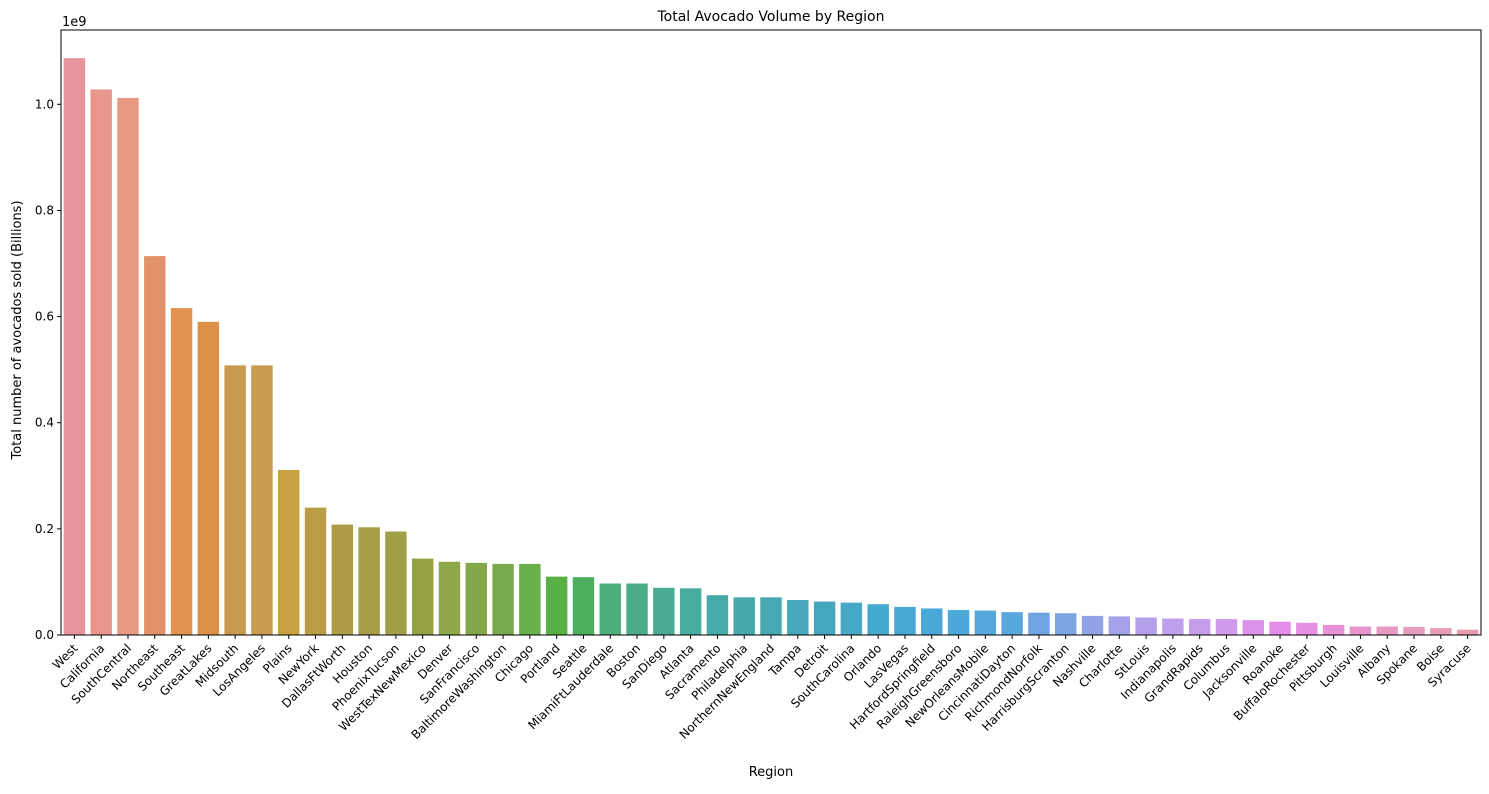  What do you see at coordinates (503, 599) in the screenshot?
I see `bar-BaltimoreWashington` at bounding box center [503, 599].